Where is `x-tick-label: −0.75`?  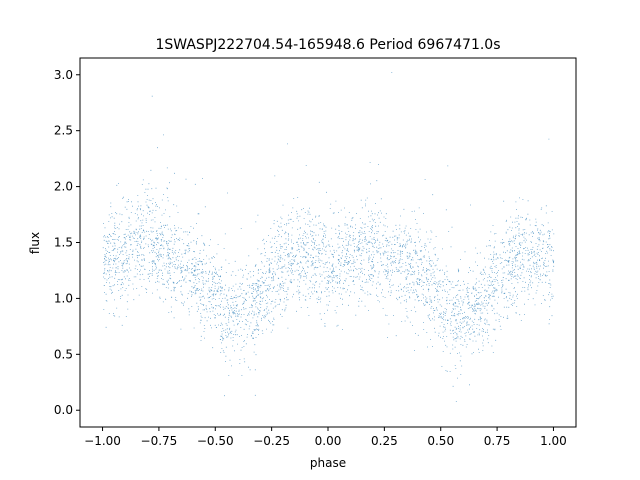 x-tick-label: −0.75 is located at coordinates (159, 441).